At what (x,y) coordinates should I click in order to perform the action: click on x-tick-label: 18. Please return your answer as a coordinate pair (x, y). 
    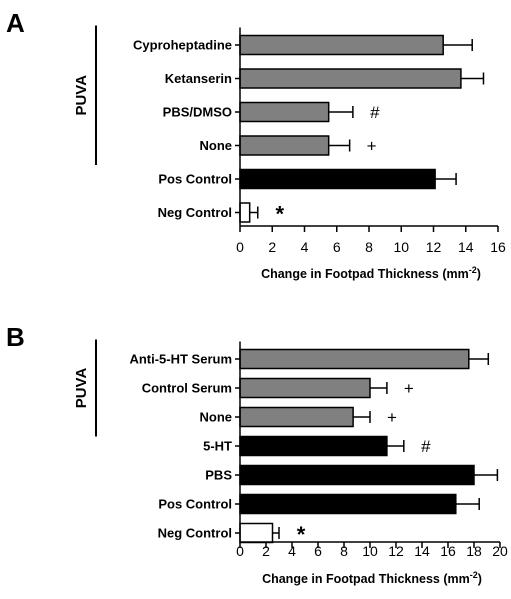
    Looking at the image, I should click on (474, 551).